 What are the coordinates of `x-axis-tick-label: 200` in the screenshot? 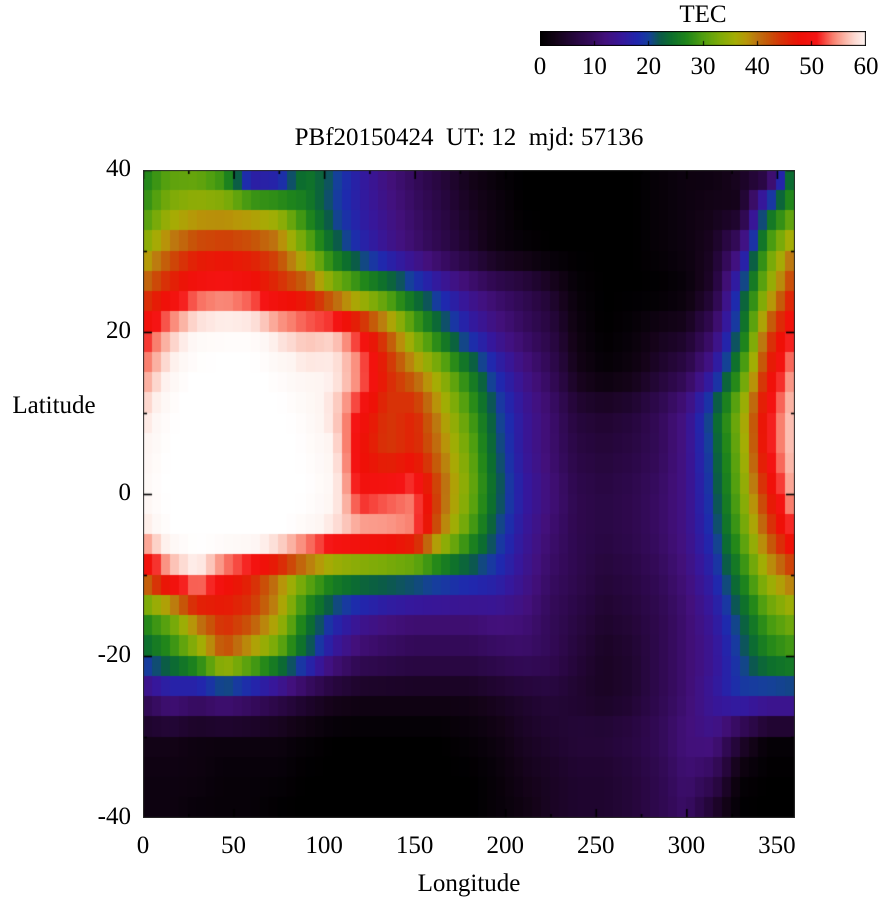 It's located at (505, 845).